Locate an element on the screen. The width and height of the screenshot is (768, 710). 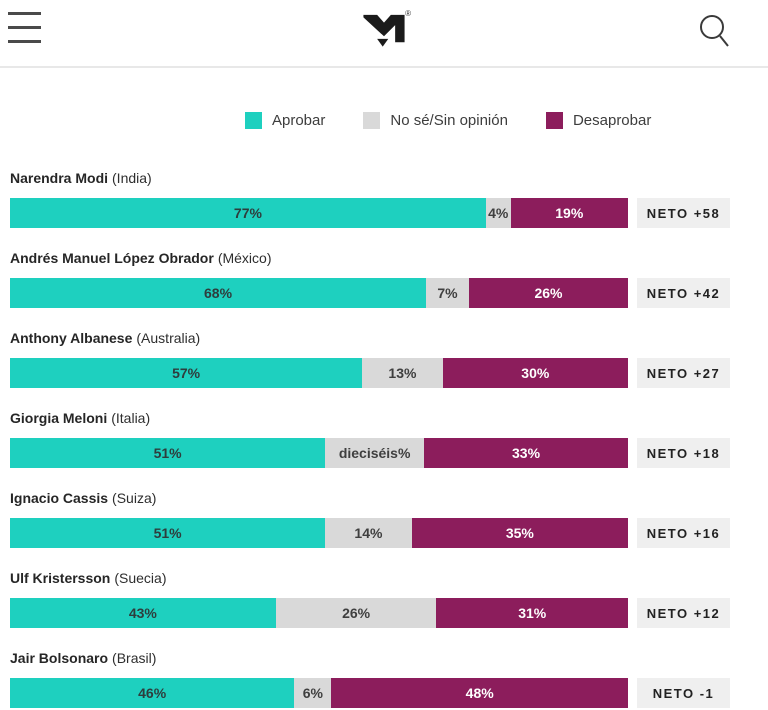
segment-disapprove: 35% is located at coordinates (519, 533).